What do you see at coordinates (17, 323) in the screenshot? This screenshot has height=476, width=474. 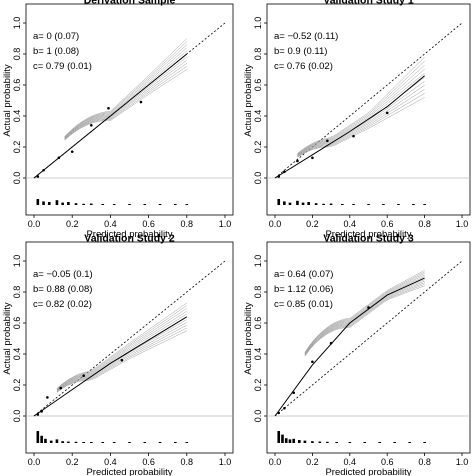 I see `y-tick-label: 0.6` at bounding box center [17, 323].